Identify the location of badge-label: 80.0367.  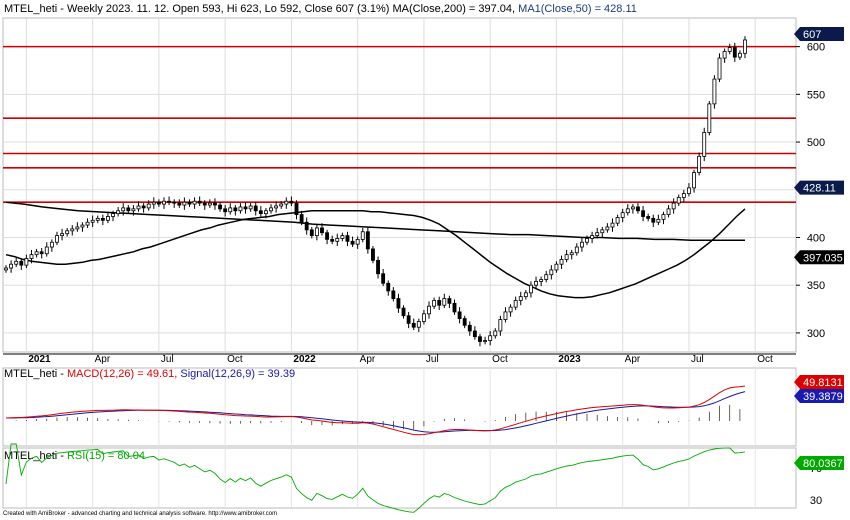
(823, 464).